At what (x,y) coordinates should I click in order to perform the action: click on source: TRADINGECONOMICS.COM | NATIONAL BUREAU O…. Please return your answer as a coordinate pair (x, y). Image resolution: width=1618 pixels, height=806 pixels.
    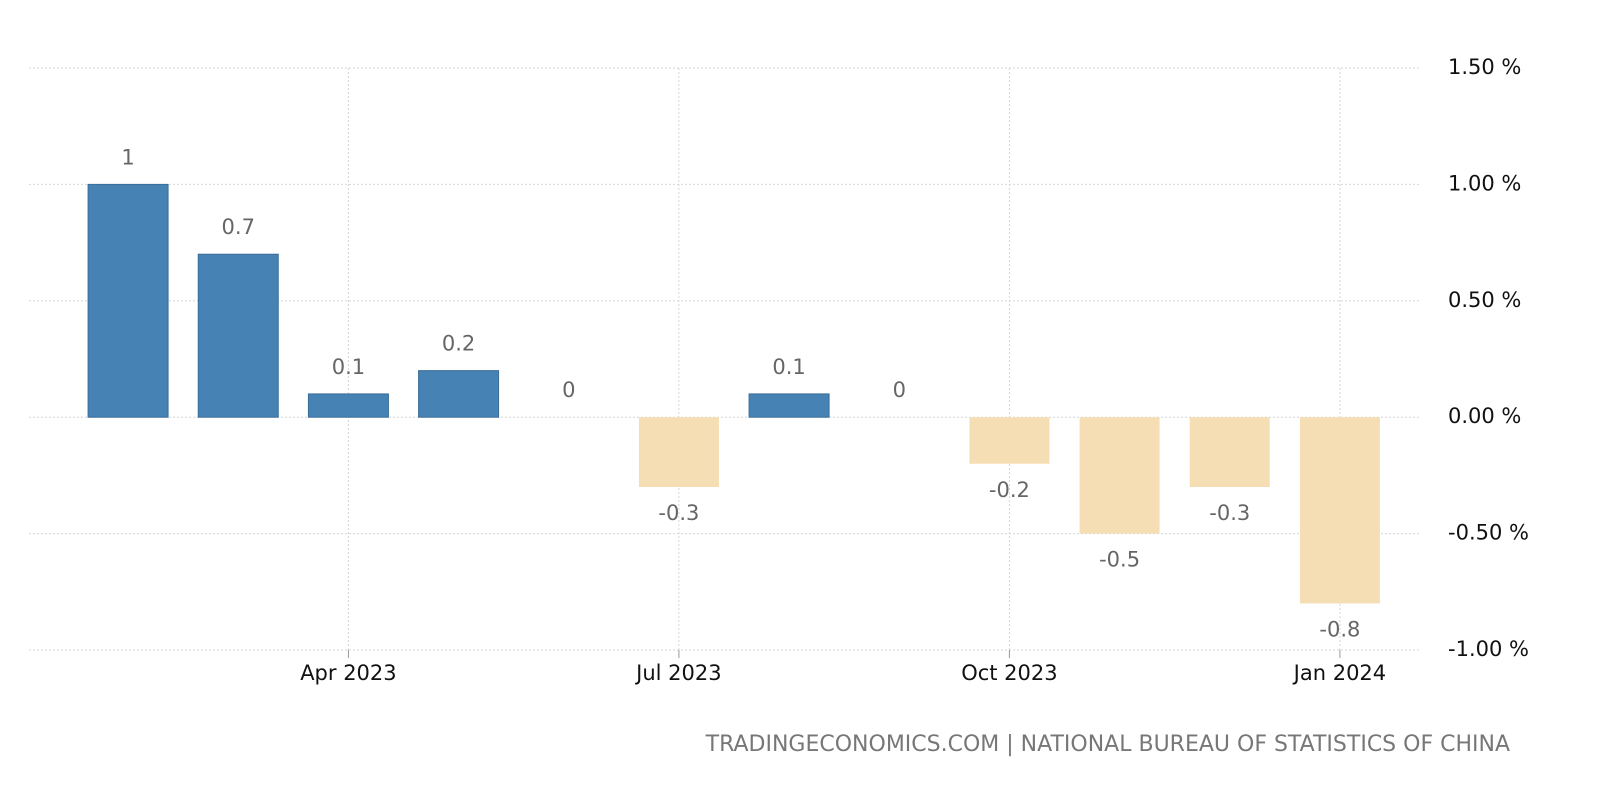
    Looking at the image, I should click on (1107, 744).